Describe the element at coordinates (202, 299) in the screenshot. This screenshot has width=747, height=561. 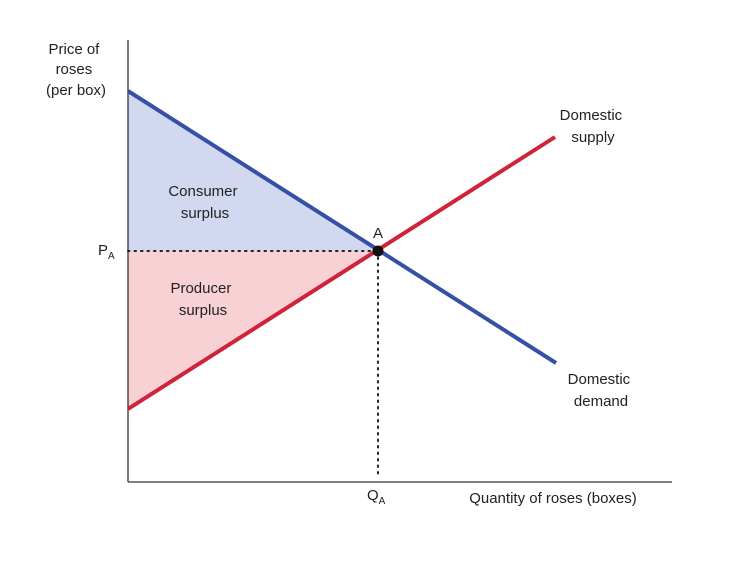
I see `producer-surplus-label: Producer surplus` at that location.